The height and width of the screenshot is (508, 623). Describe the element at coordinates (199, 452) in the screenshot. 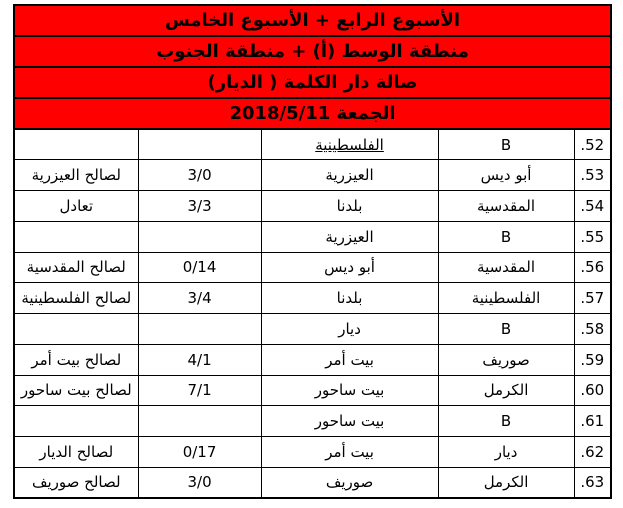

I see `match-score: 0/17` at that location.